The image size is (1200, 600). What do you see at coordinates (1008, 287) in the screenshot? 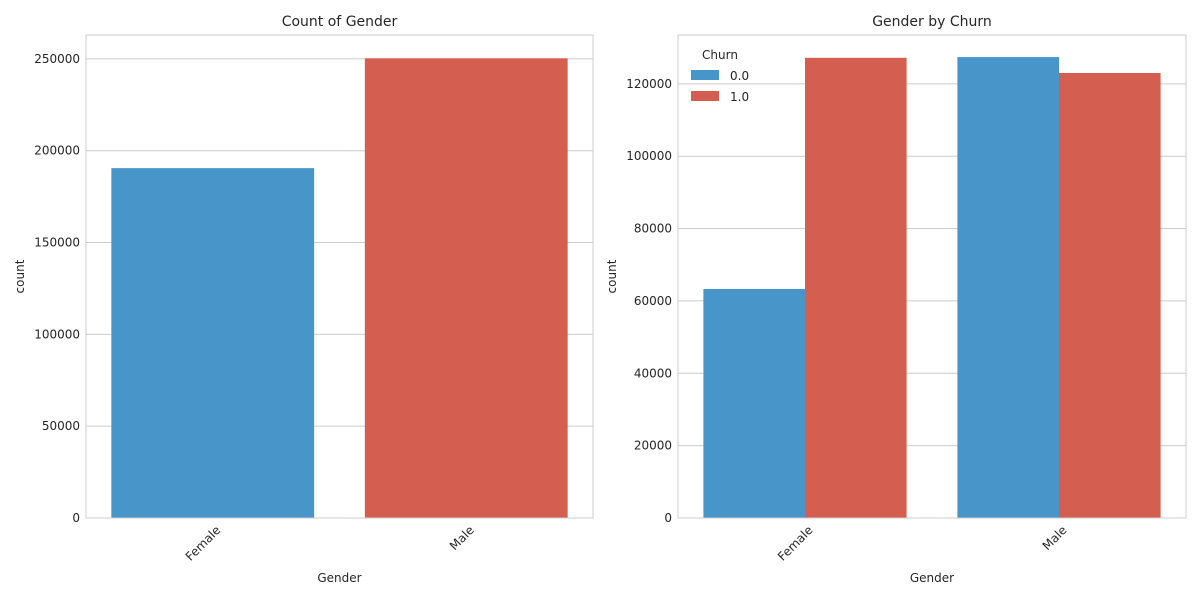
I see `bar-male-churn-0.0` at bounding box center [1008, 287].